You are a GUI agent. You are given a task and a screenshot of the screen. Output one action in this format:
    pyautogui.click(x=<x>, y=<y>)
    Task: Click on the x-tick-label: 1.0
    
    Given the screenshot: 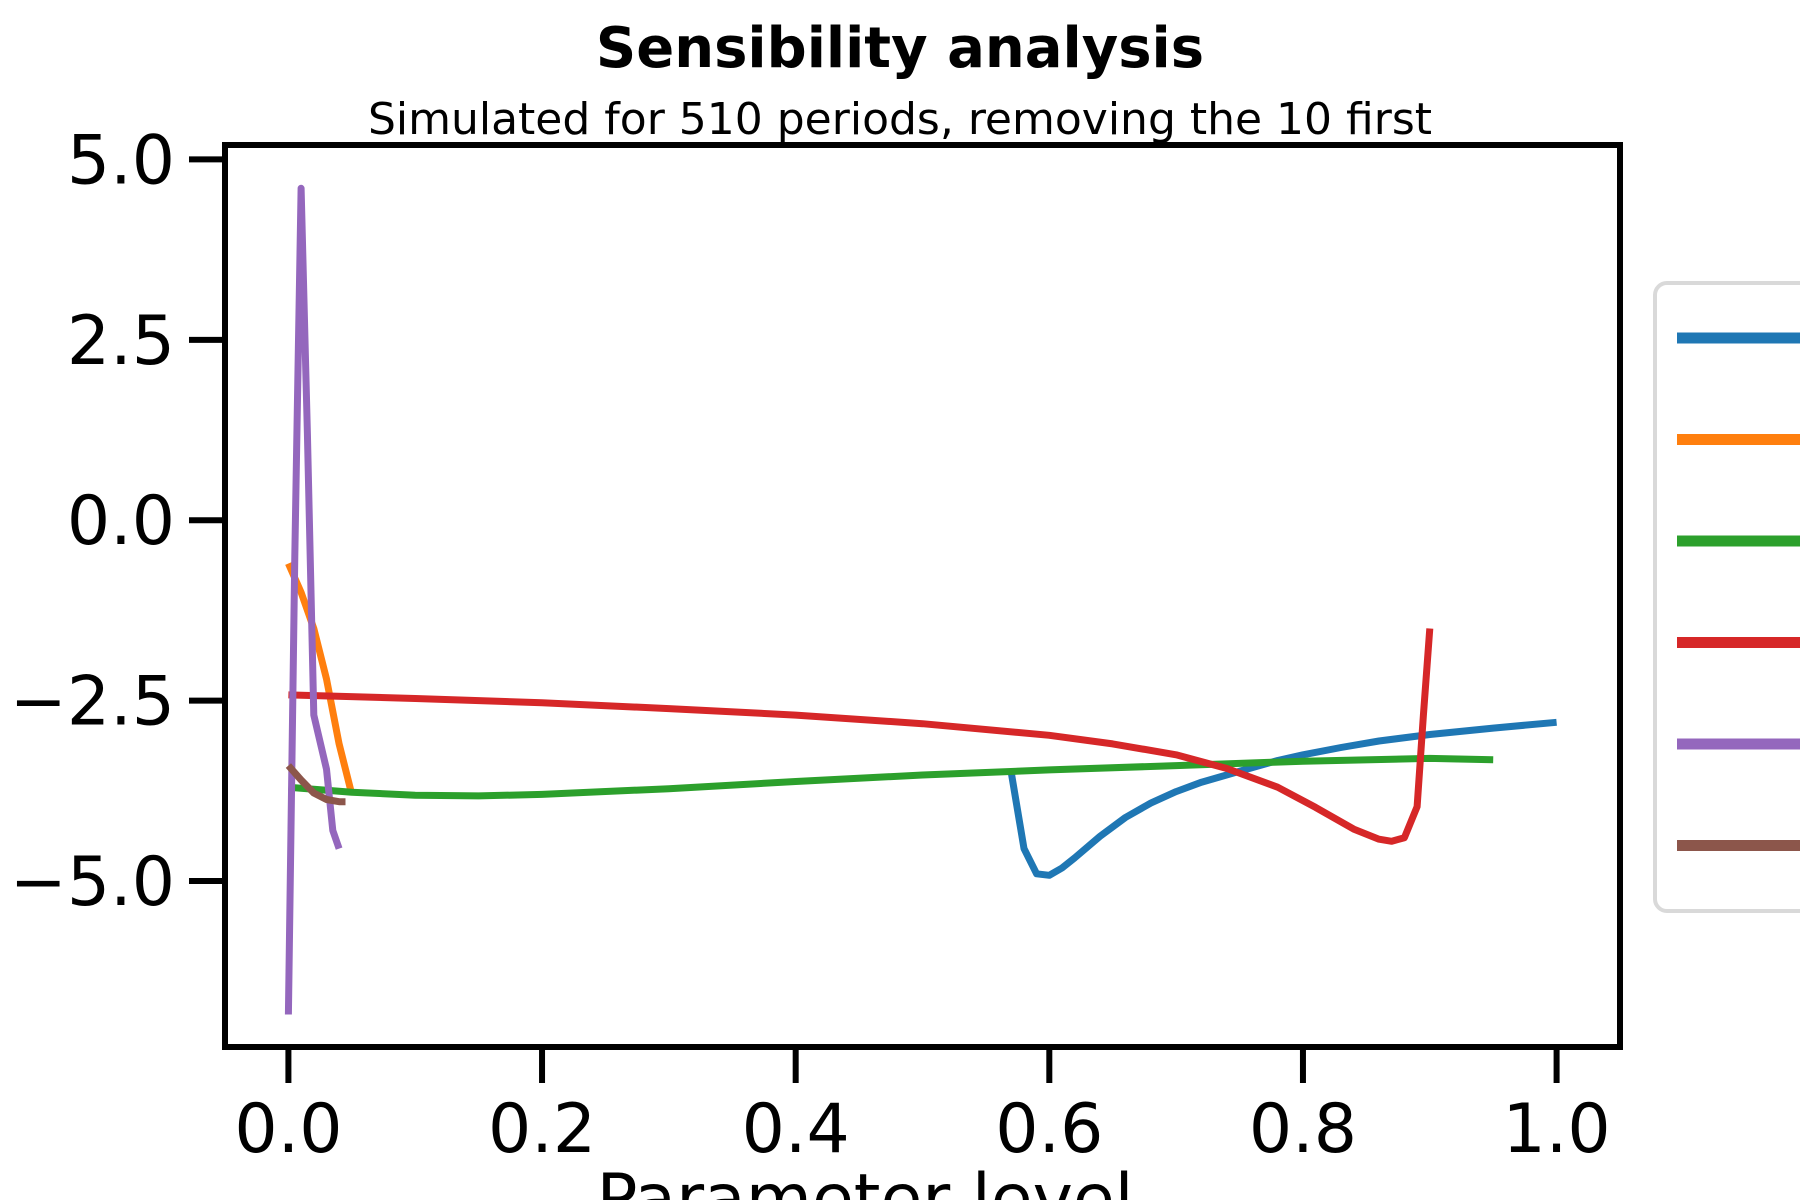 What is the action you would take?
    pyautogui.click(x=1557, y=1129)
    